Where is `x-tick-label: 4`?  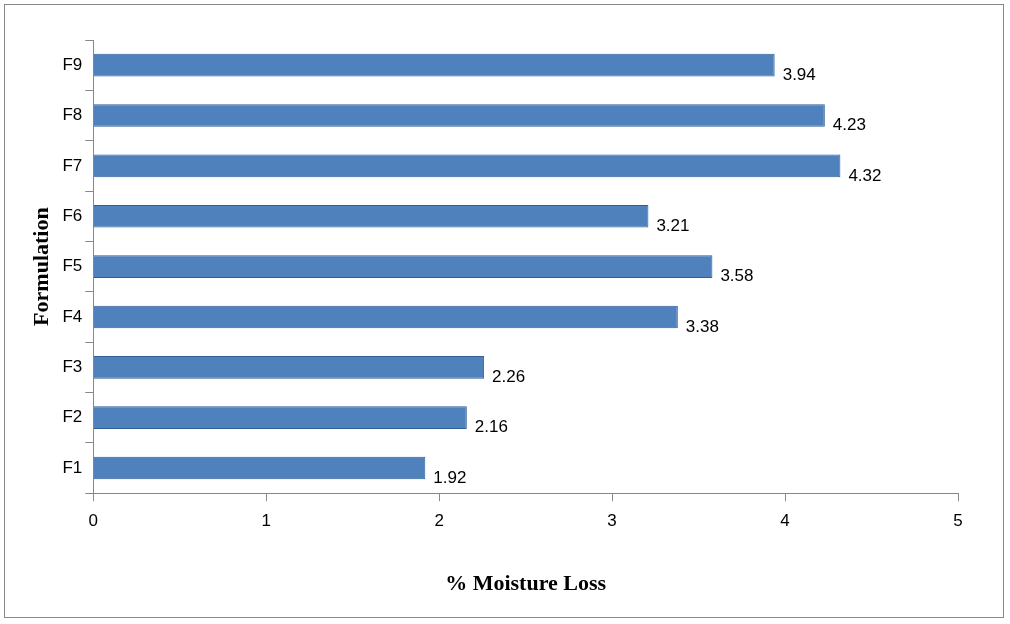
x-tick-label: 4 is located at coordinates (785, 521).